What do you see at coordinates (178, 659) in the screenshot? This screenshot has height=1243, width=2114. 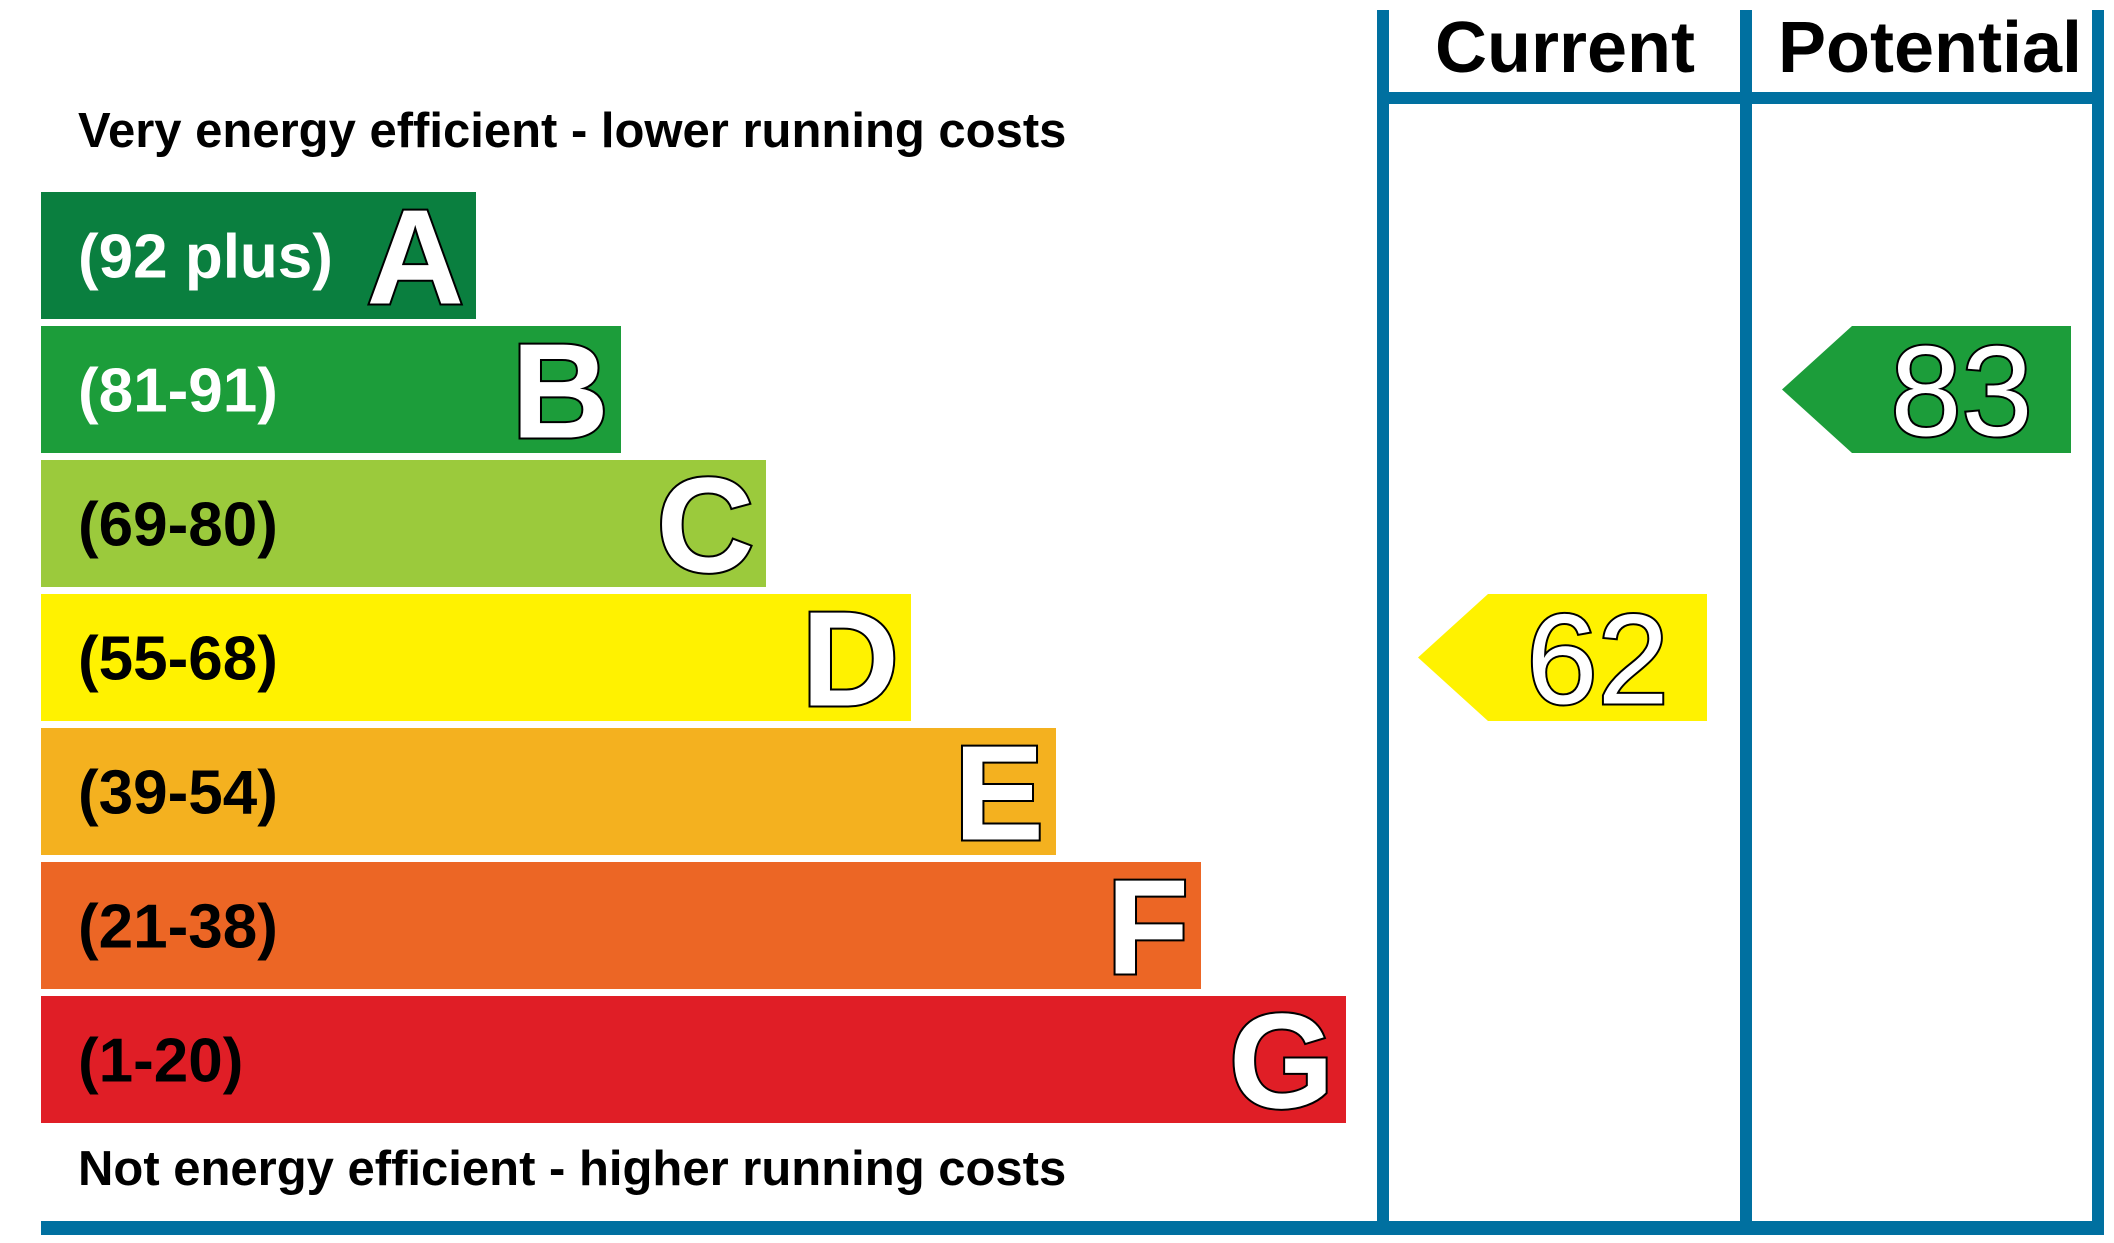 I see `band-range-label: (55-68)` at bounding box center [178, 659].